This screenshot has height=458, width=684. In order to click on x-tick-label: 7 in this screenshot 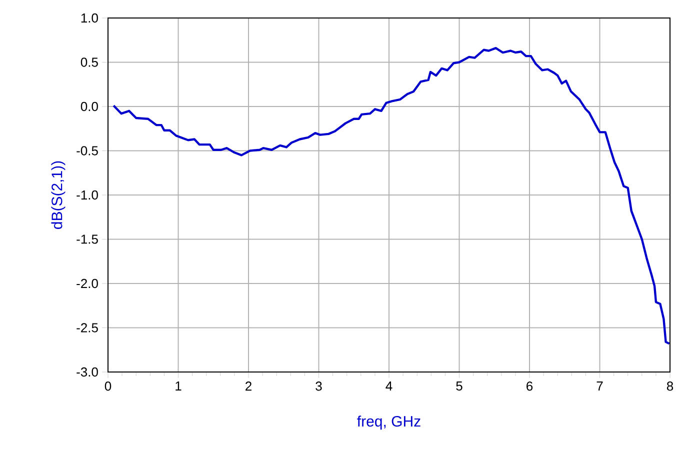, I will do `click(599, 386)`.